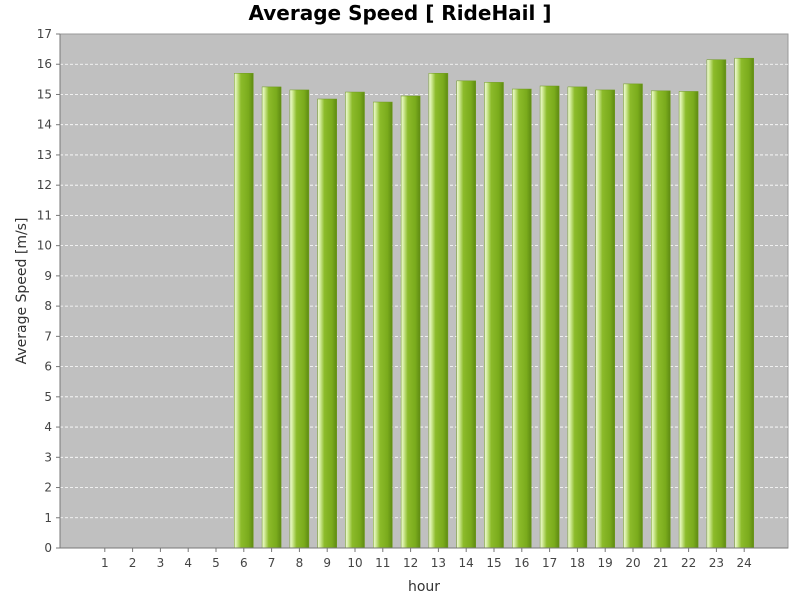  I want to click on x-tick-label: 19, so click(605, 563).